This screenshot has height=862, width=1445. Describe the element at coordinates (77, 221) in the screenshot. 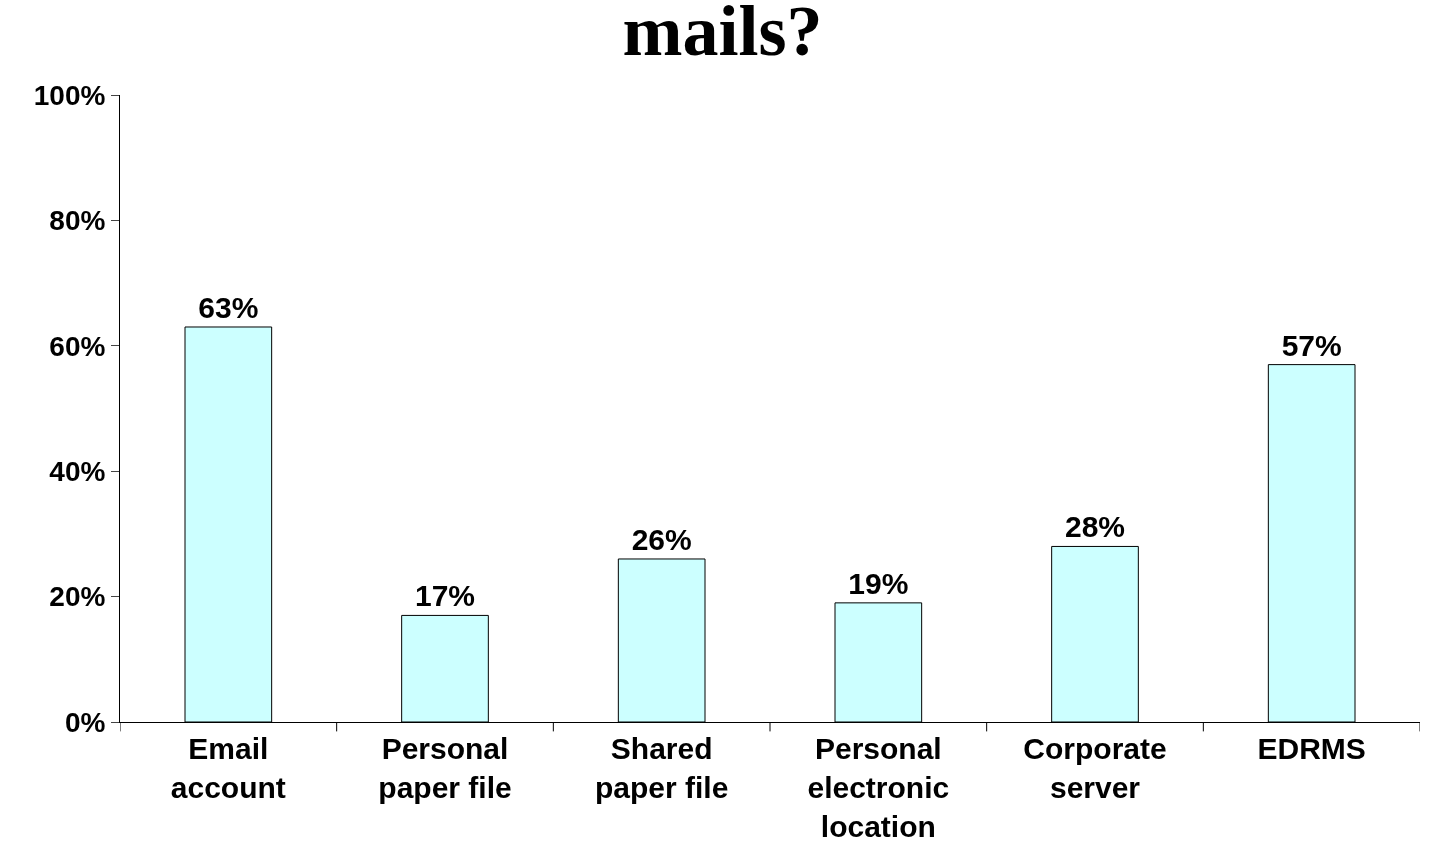

I see `y-tick-label: 80%` at that location.